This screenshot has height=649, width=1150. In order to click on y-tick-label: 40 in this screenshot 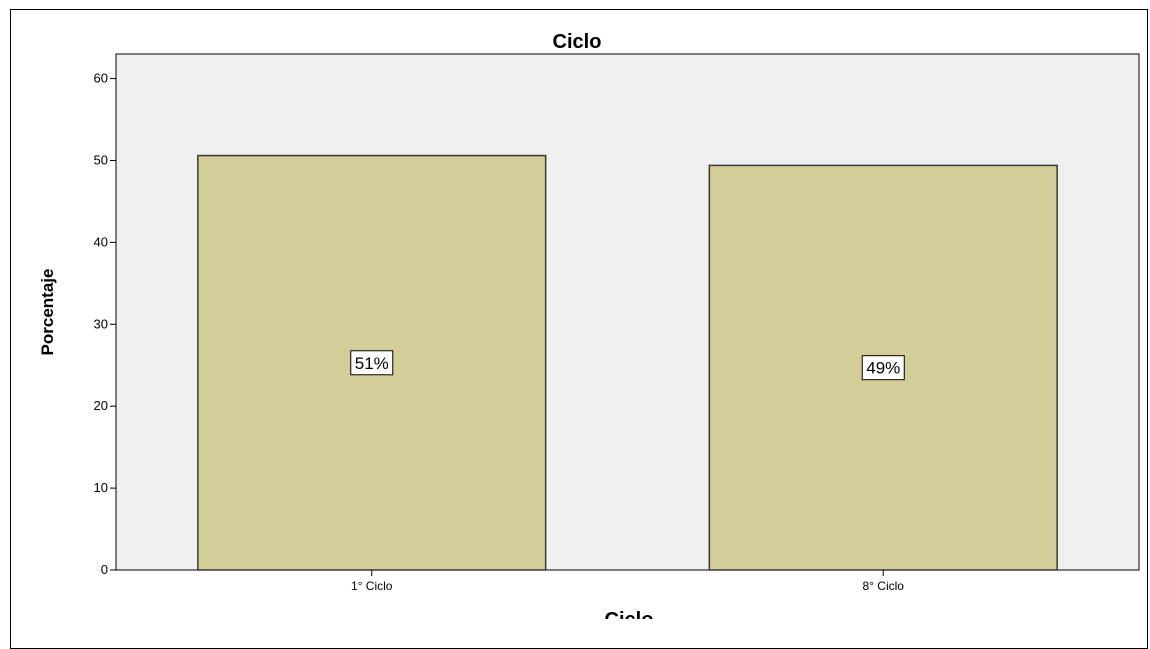, I will do `click(101, 241)`.